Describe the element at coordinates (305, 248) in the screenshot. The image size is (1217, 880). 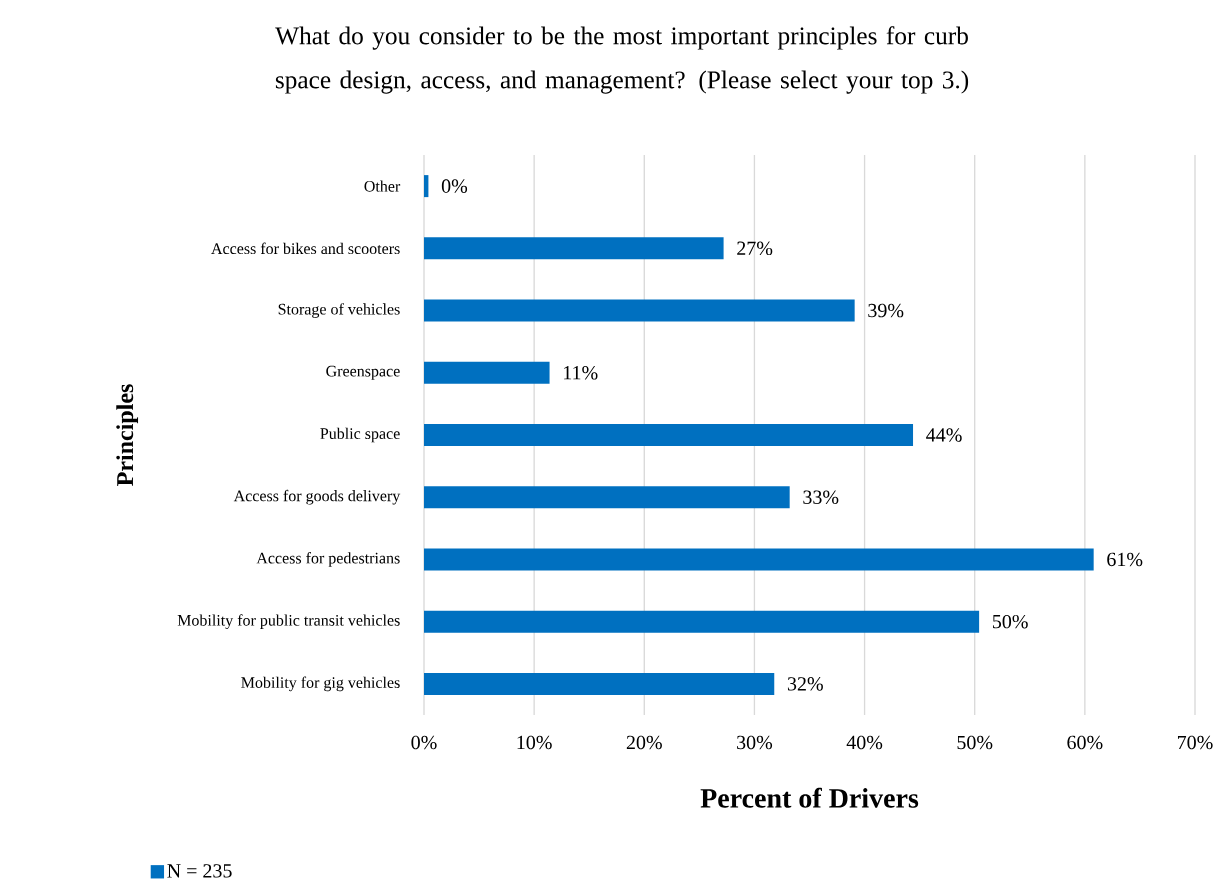
I see `y-tick-label: Access for bikes and scooters` at that location.